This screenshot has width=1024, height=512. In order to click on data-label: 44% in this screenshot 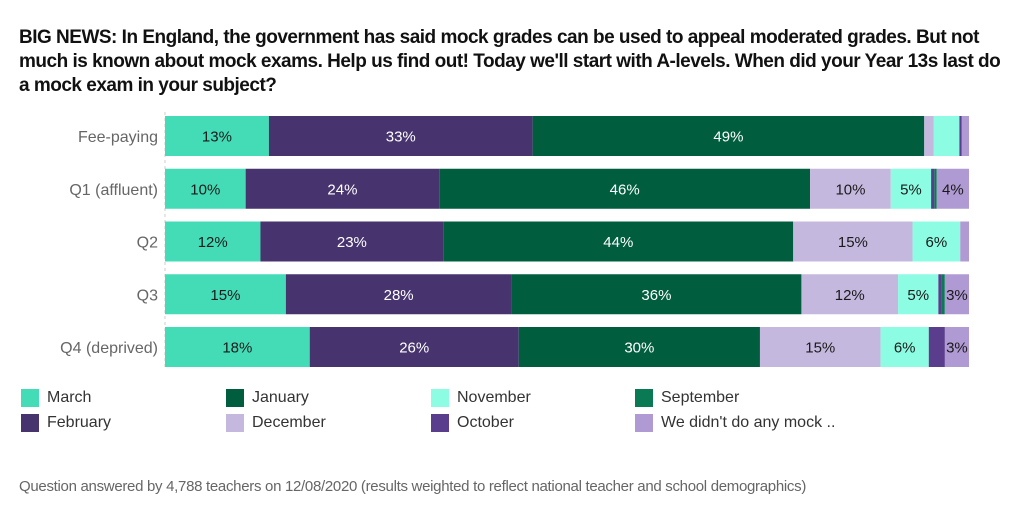, I will do `click(618, 242)`.